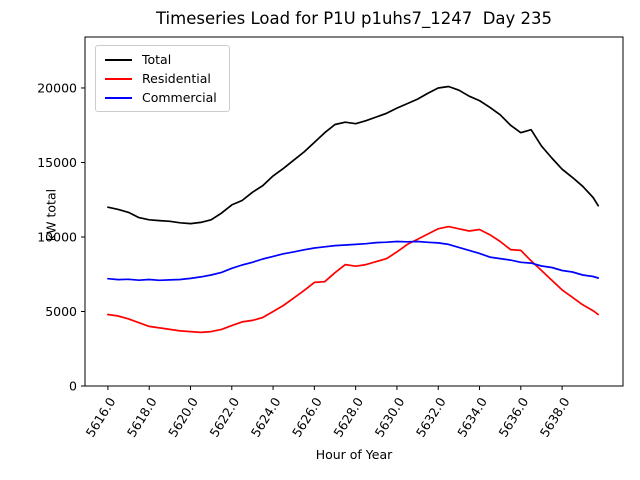 The height and width of the screenshot is (480, 640). Describe the element at coordinates (431, 417) in the screenshot. I see `x-tick-label: 5632.0` at that location.